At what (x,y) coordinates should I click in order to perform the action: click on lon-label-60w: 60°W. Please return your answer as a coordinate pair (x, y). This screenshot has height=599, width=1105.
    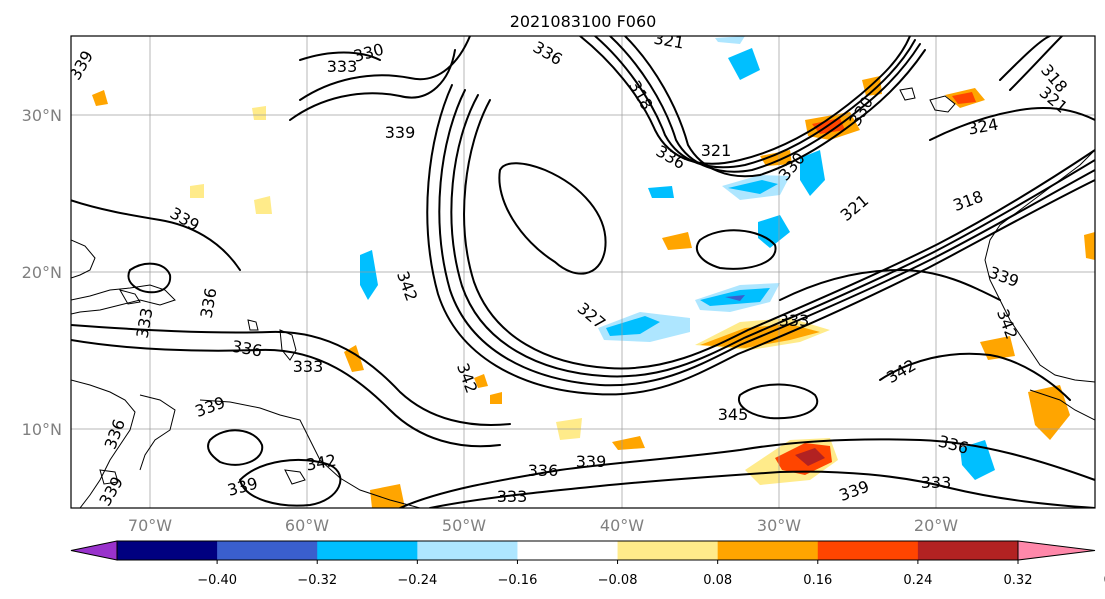
    Looking at the image, I should click on (307, 525).